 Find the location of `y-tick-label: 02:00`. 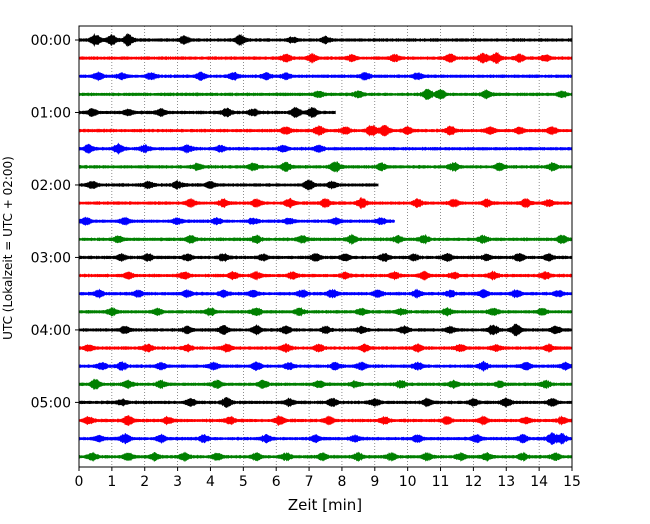

y-tick-label: 02:00 is located at coordinates (51, 186).